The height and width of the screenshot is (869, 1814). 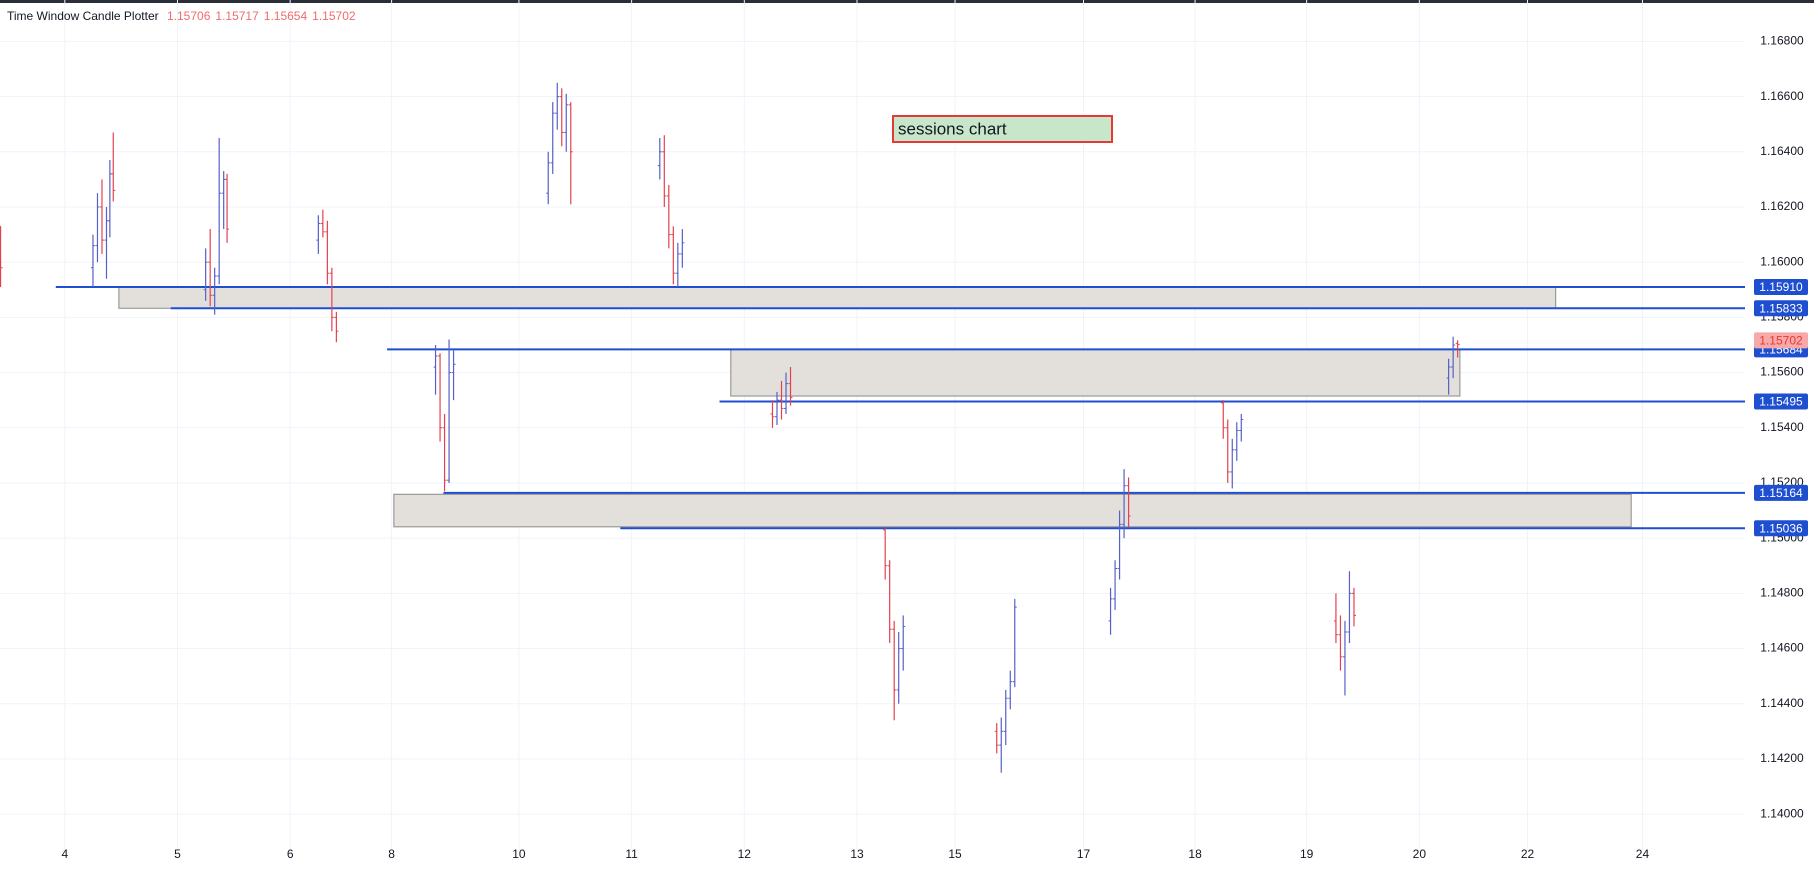 What do you see at coordinates (1782, 427) in the screenshot?
I see `y-tick-label: 1.15400` at bounding box center [1782, 427].